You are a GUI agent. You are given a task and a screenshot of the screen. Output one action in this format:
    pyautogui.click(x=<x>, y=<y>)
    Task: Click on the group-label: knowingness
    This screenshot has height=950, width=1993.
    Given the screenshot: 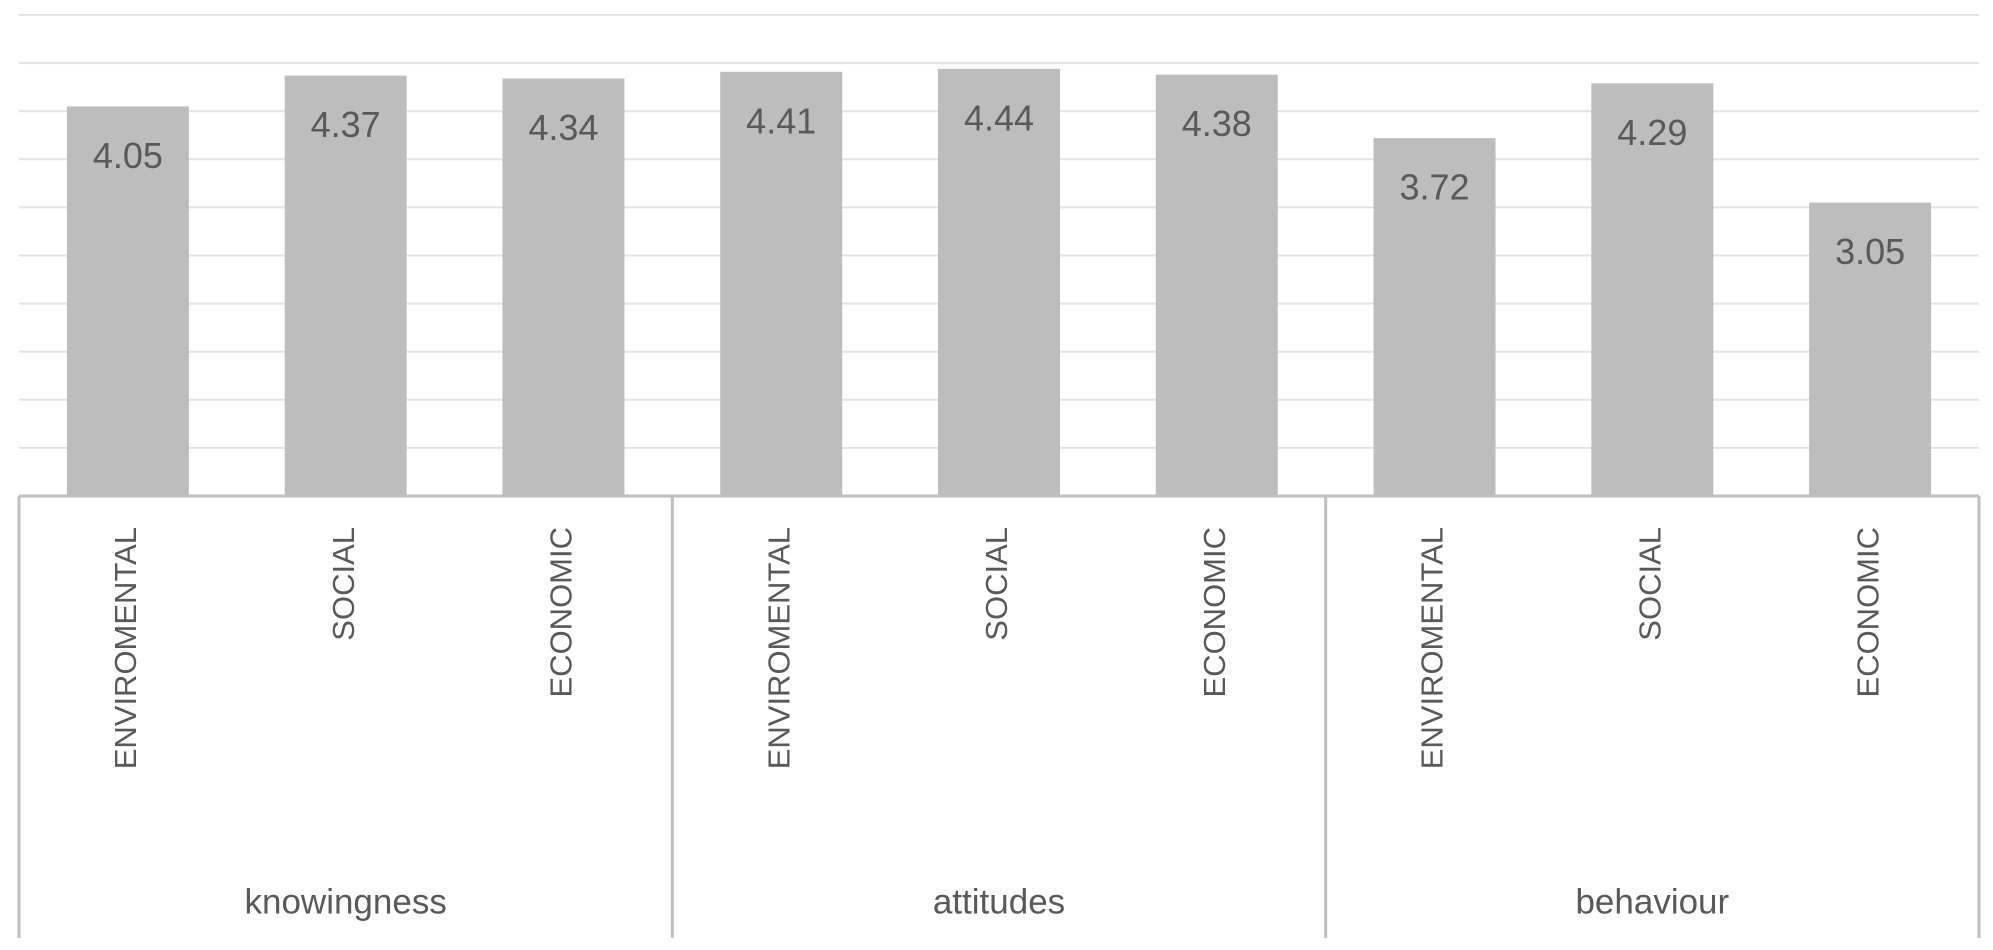 What is the action you would take?
    pyautogui.click(x=345, y=901)
    